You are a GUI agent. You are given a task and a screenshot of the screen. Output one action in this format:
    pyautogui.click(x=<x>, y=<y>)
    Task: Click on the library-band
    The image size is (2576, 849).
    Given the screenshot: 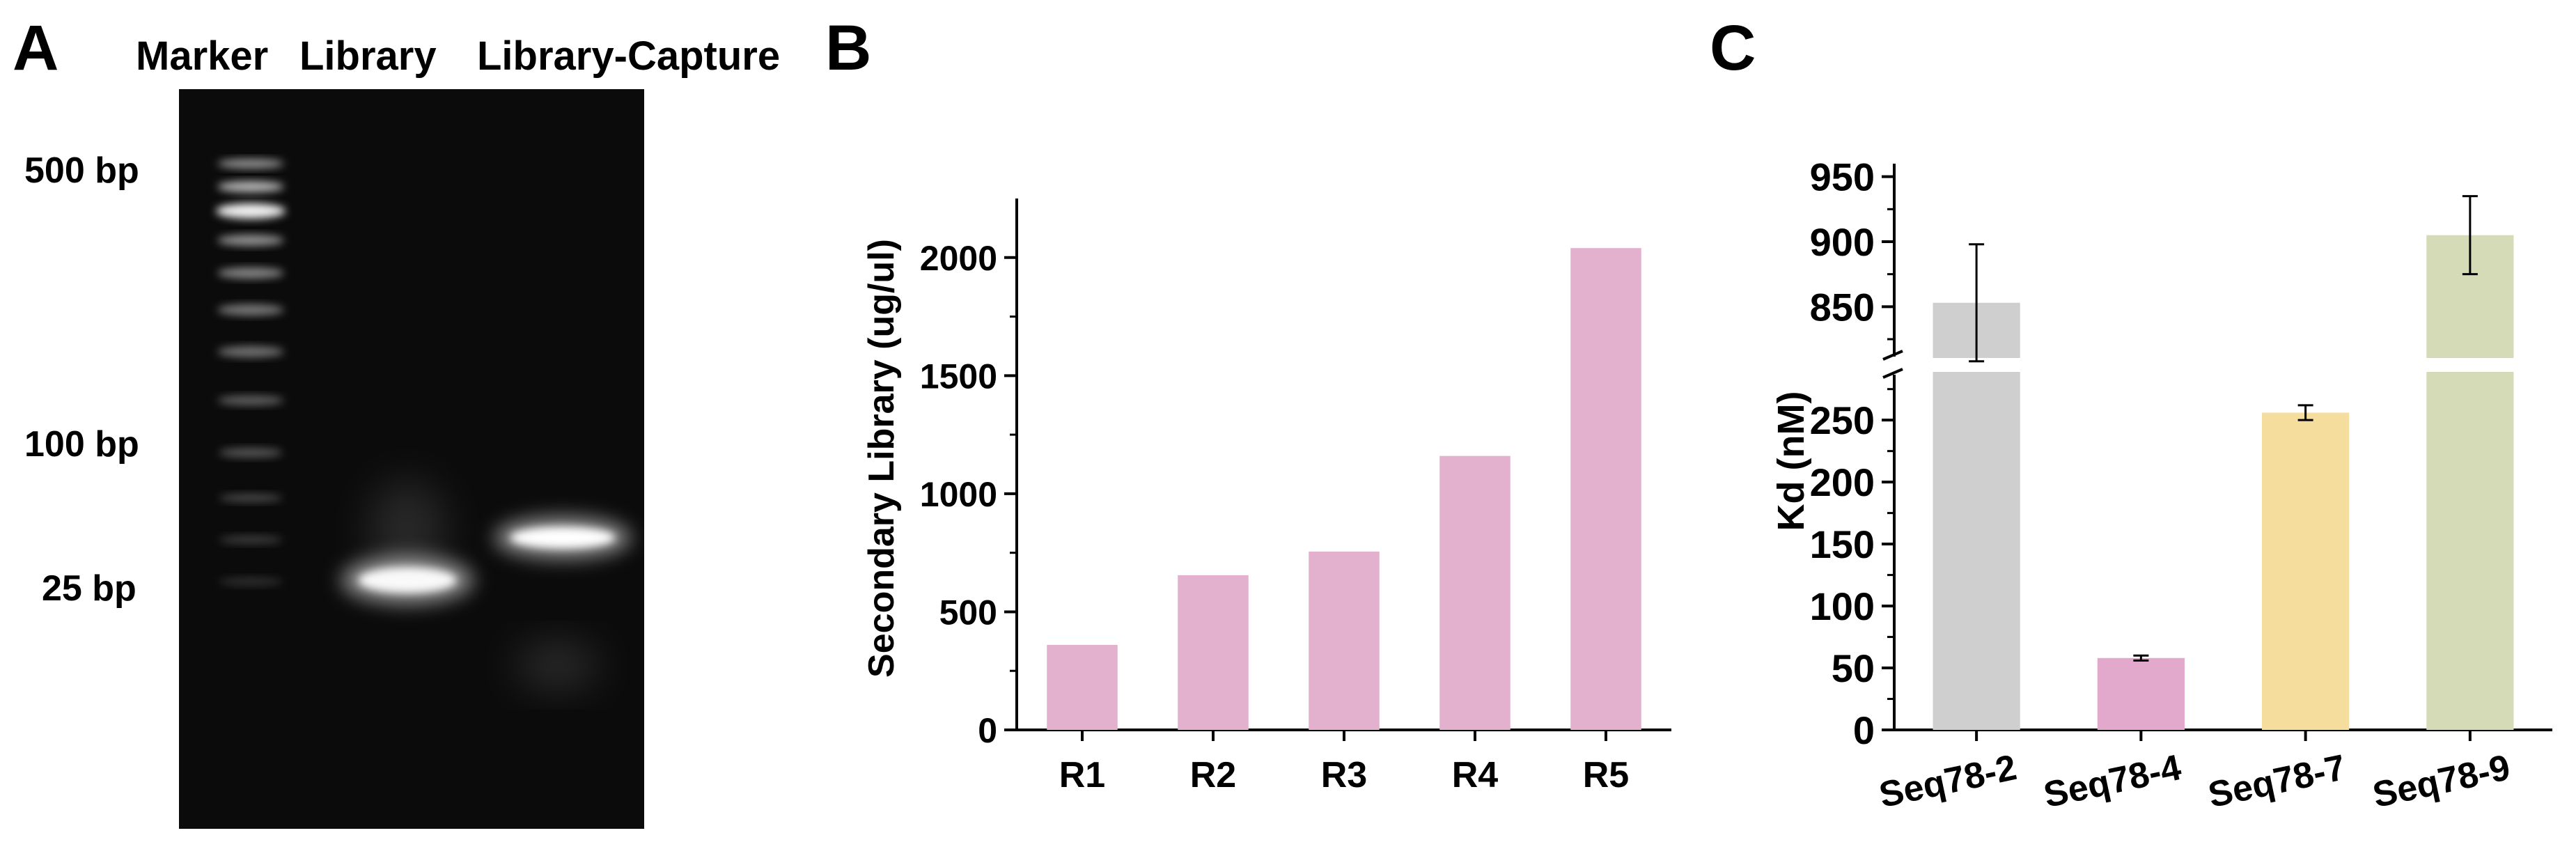 What is the action you would take?
    pyautogui.click(x=407, y=580)
    